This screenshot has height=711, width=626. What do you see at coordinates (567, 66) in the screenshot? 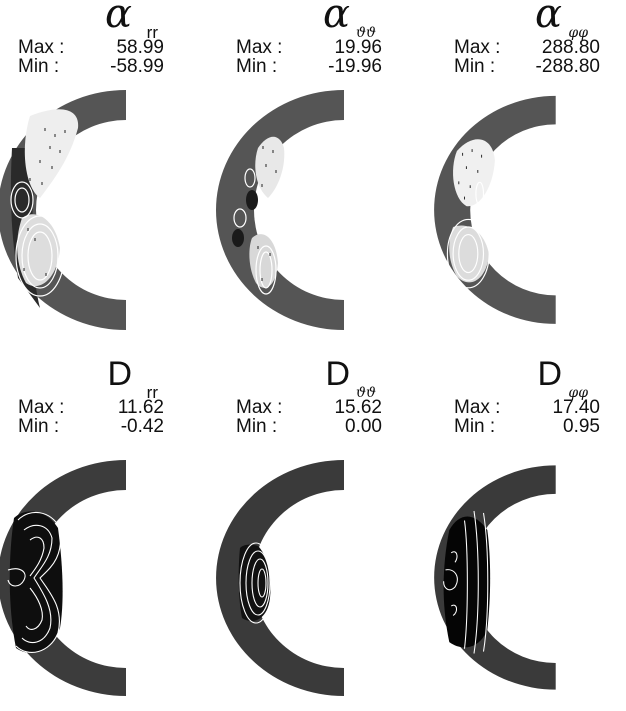
I see `min-value: -288.80` at bounding box center [567, 66].